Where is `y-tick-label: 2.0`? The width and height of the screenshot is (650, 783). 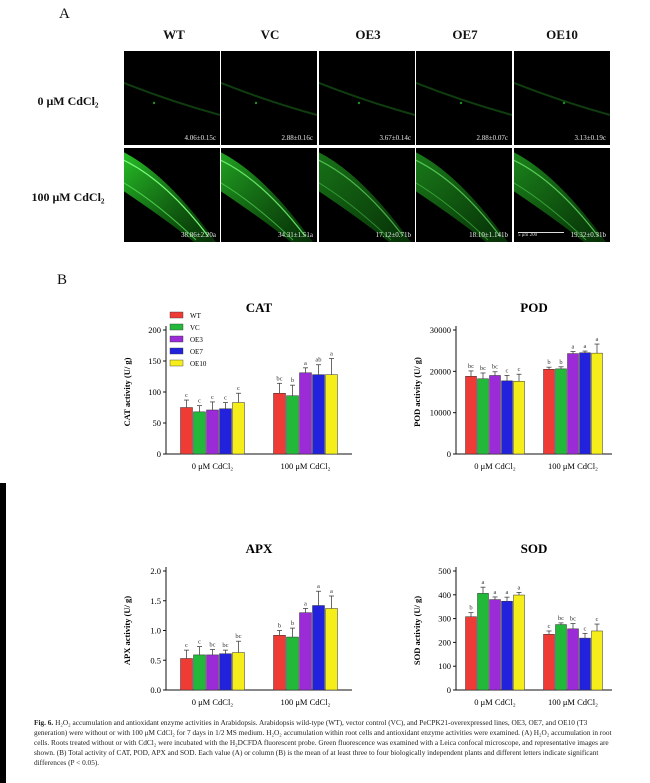 y-tick-label: 2.0 is located at coordinates (155, 571).